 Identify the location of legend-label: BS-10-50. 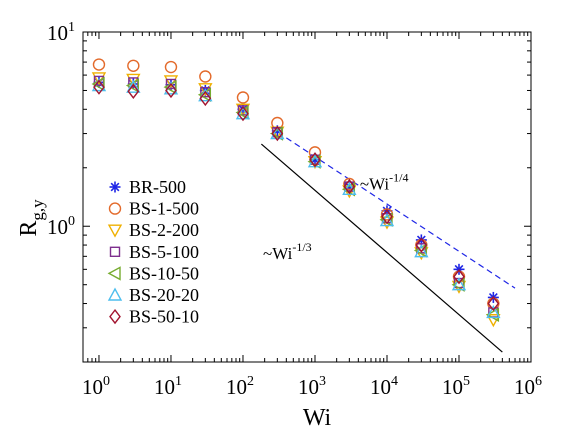
(164, 273).